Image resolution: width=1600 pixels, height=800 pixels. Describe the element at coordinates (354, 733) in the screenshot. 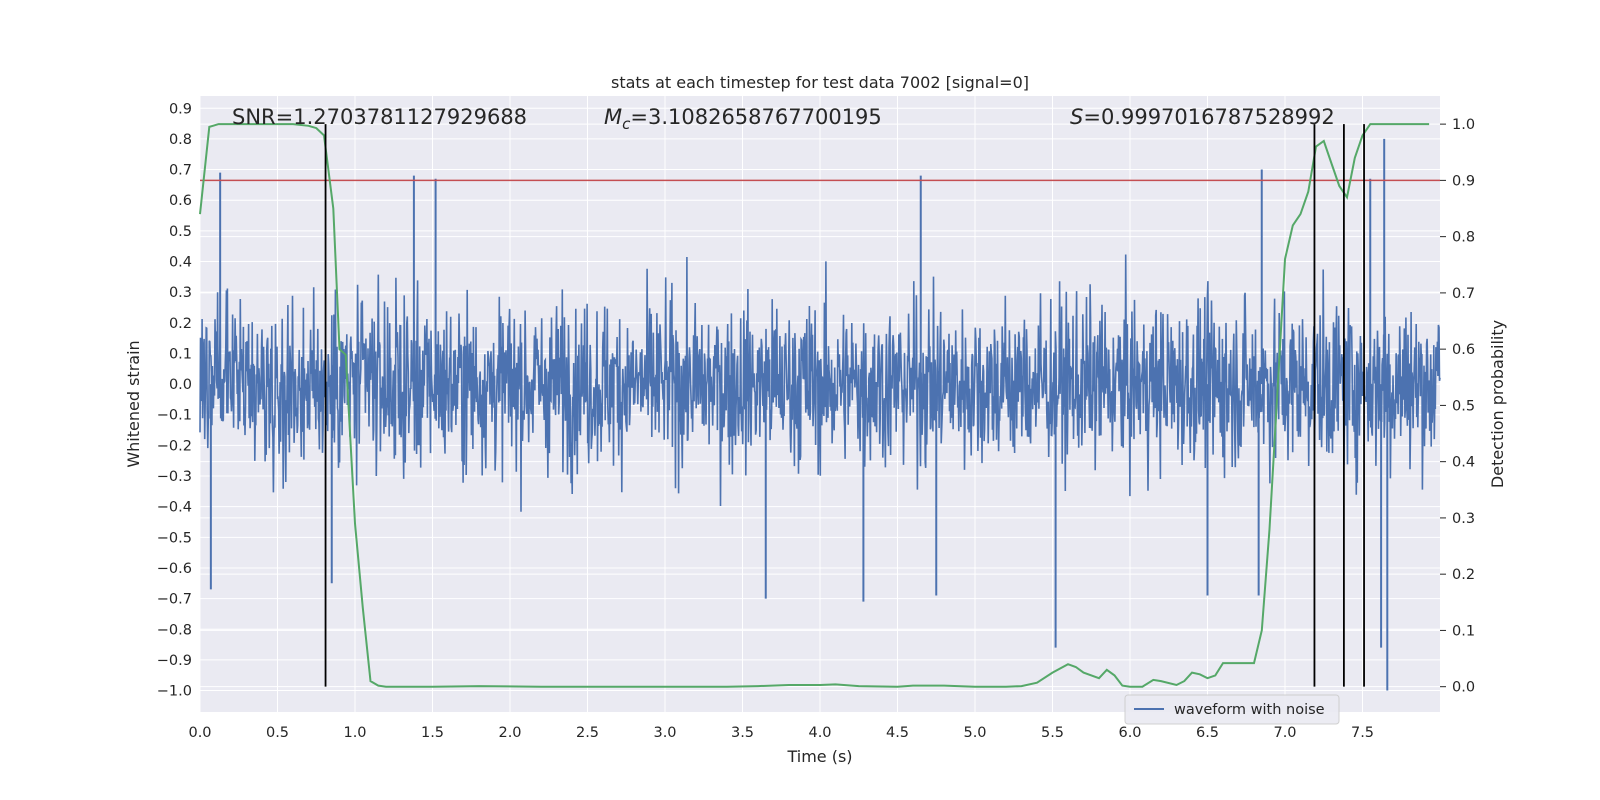

I see `x-tick-label: 1.0` at that location.